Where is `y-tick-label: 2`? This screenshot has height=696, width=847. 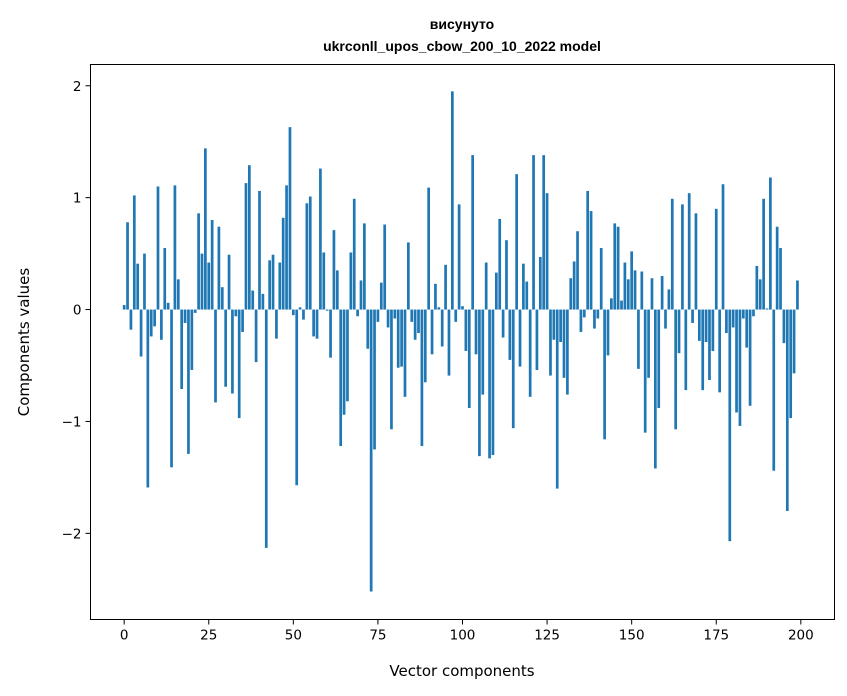
y-tick-label: 2 is located at coordinates (77, 87).